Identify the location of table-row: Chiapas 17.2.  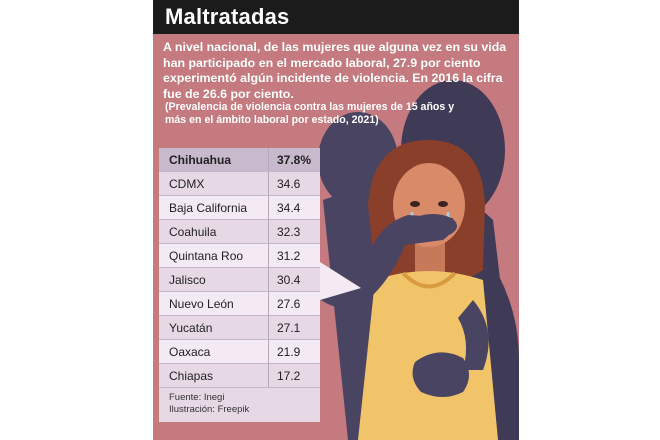
(239, 376).